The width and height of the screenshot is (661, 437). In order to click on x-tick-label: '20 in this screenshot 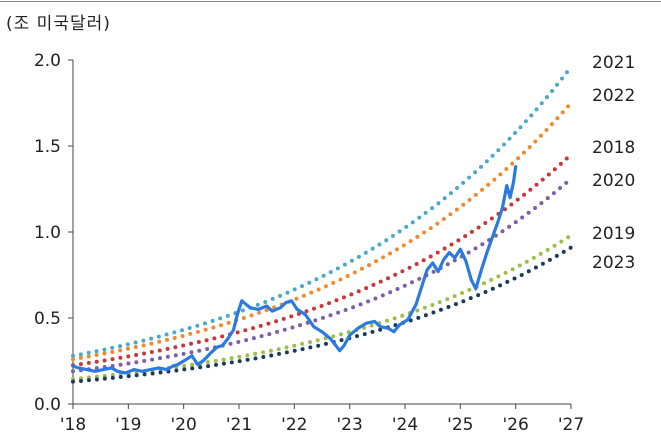, I will do `click(184, 425)`.